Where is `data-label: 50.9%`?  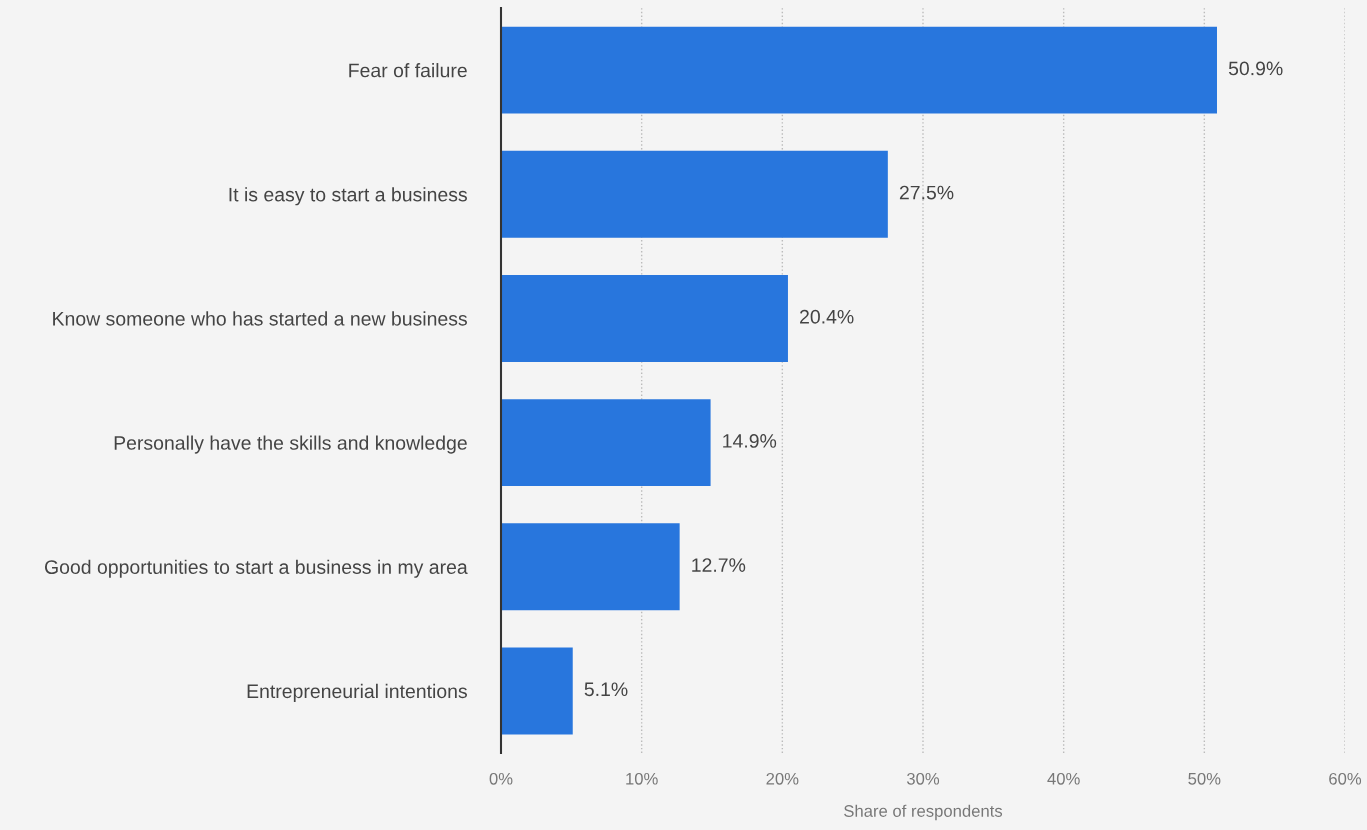
data-label: 50.9% is located at coordinates (1255, 68).